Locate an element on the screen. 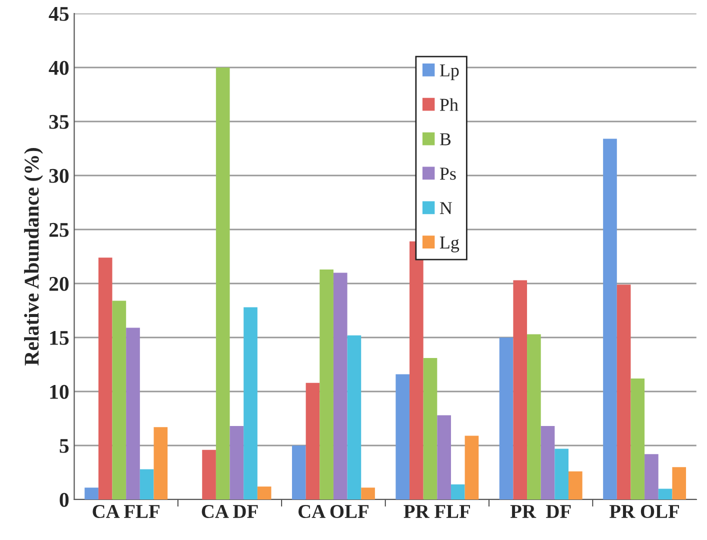  legend-label: N is located at coordinates (446, 208).